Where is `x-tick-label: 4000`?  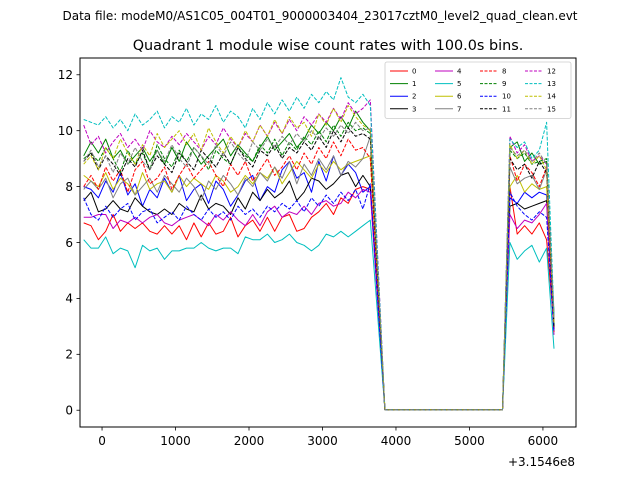 x-tick-label: 4000 is located at coordinates (396, 441).